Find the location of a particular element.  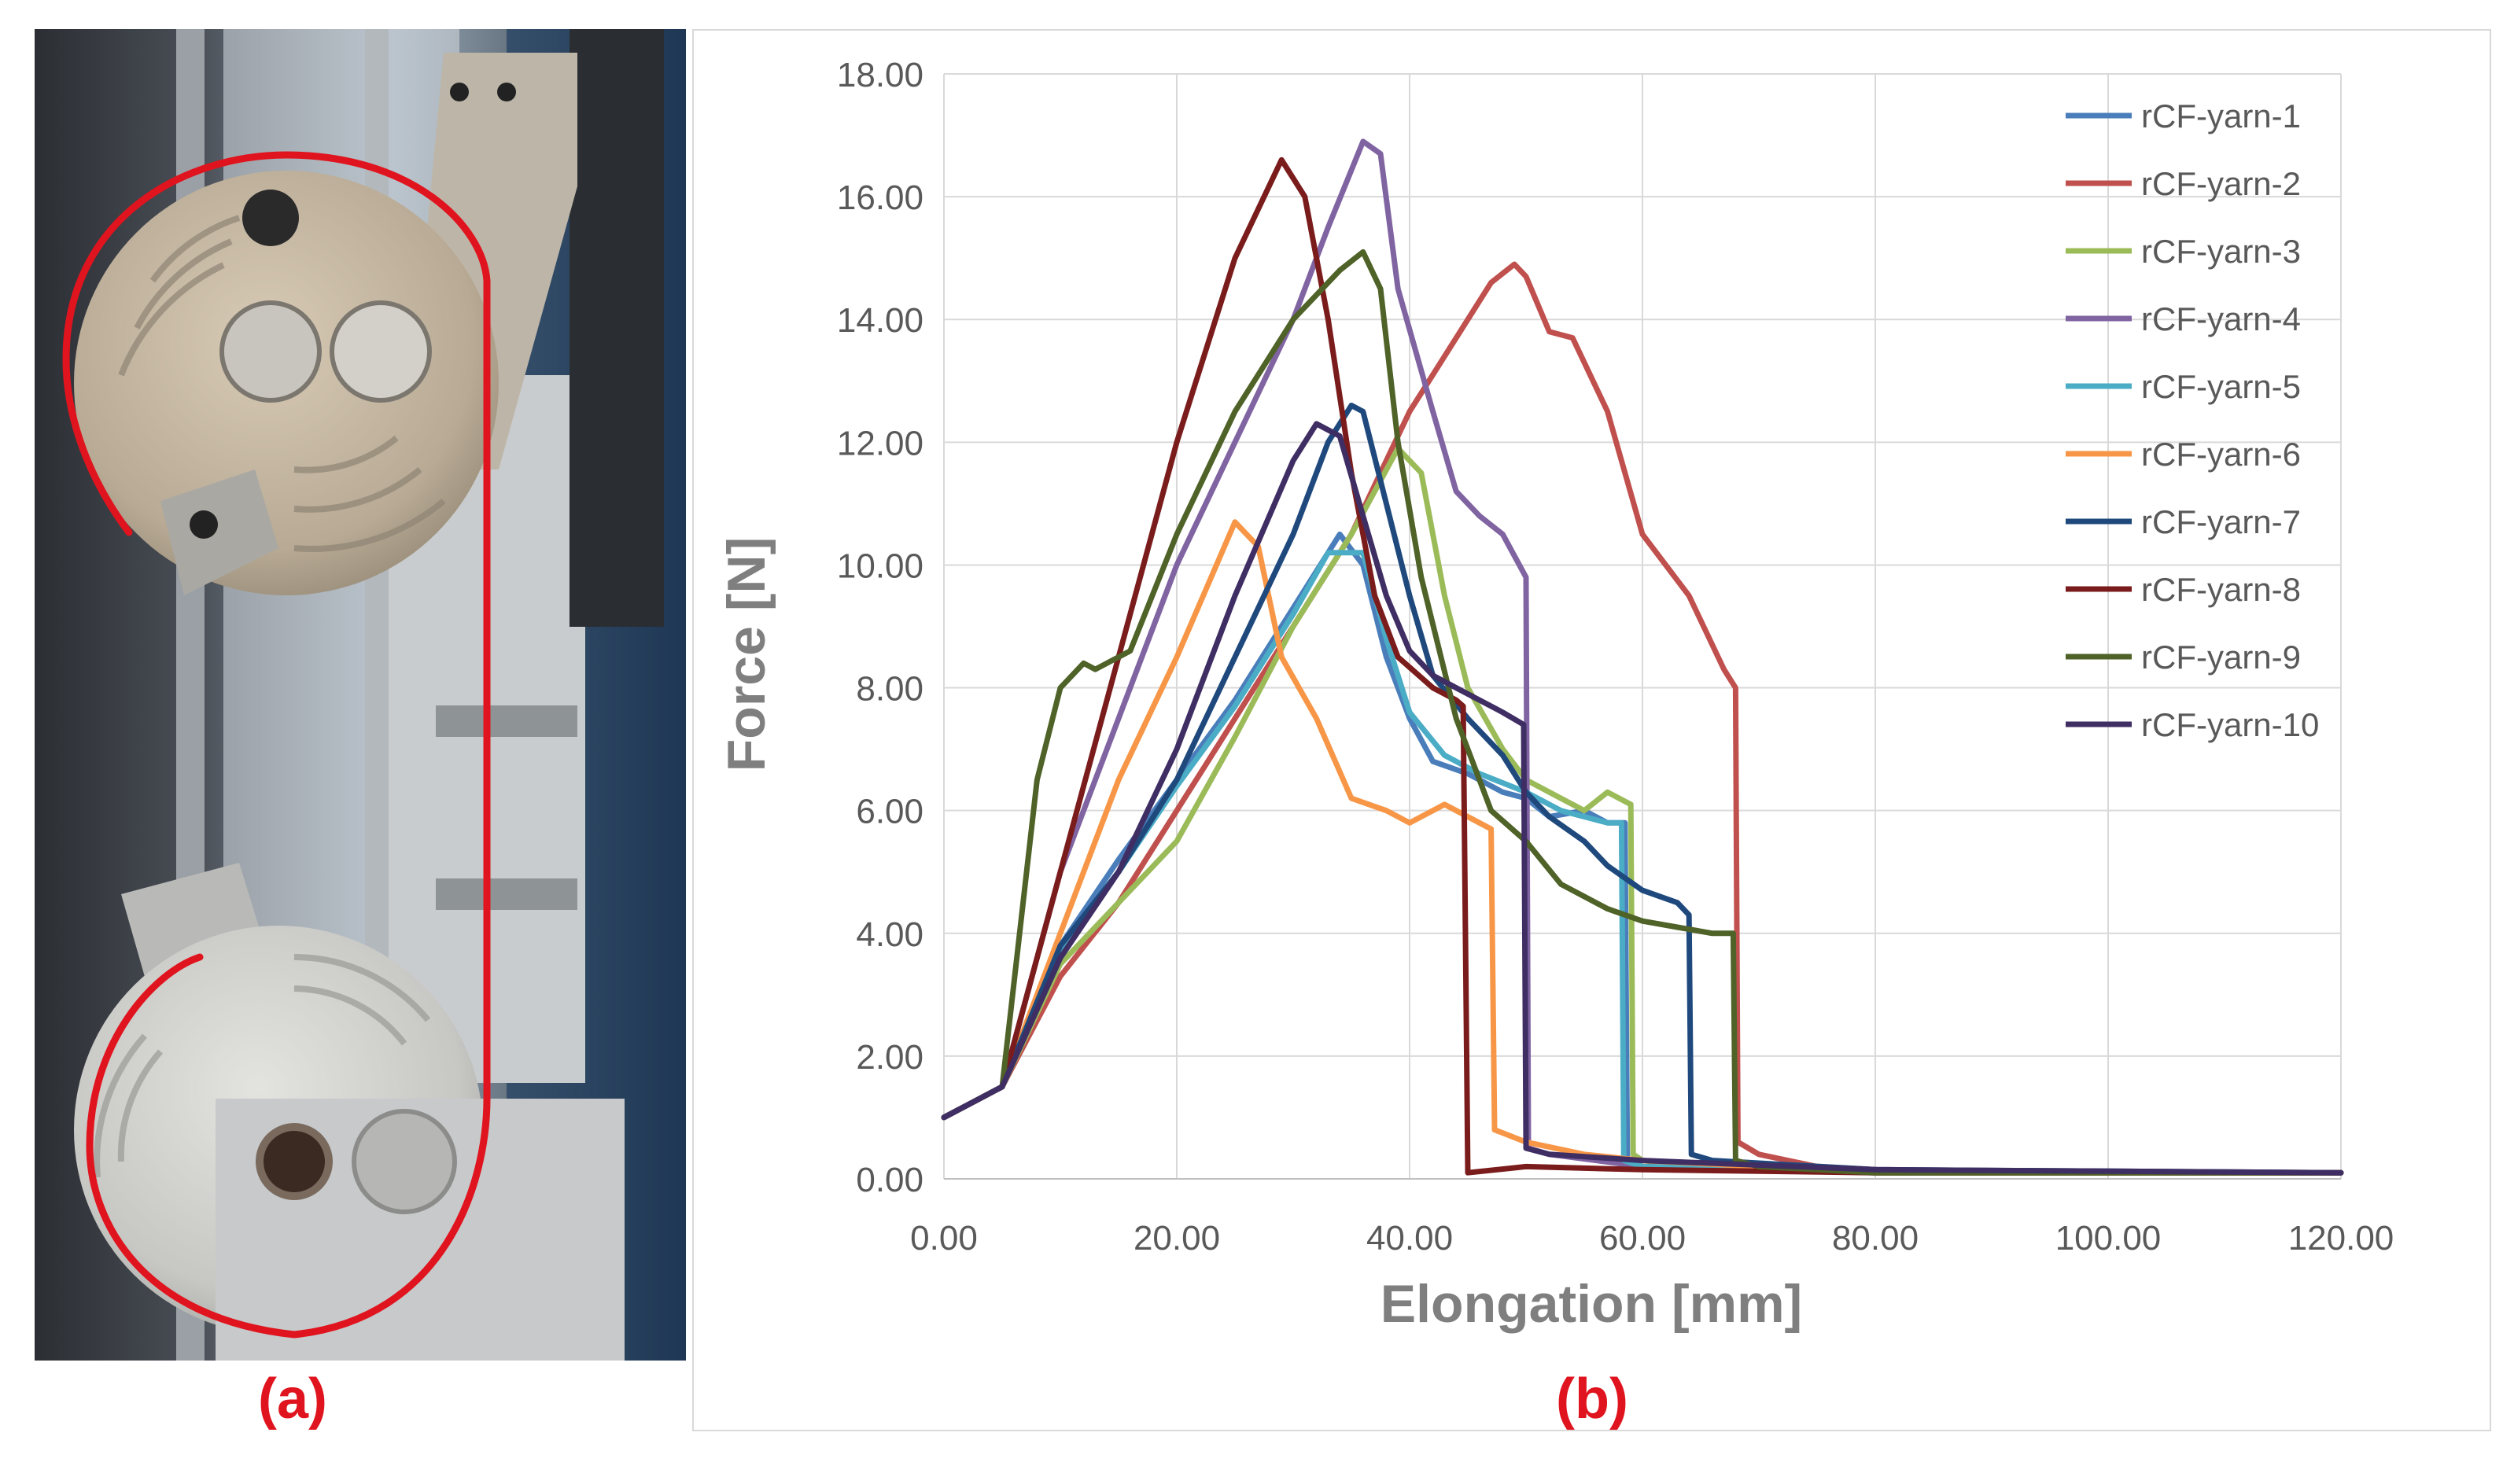

legend-entry-label: rCF-yarn-10 is located at coordinates (2230, 724).